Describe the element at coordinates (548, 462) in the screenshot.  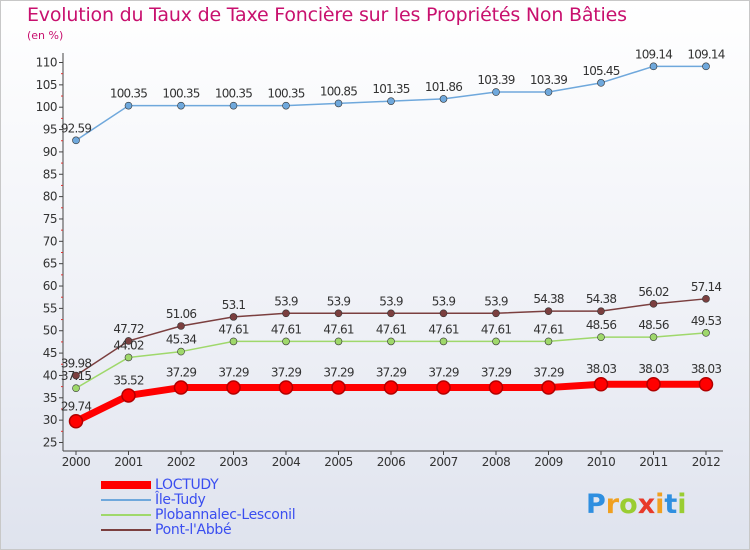
I see `x-tick-label: 2009` at that location.